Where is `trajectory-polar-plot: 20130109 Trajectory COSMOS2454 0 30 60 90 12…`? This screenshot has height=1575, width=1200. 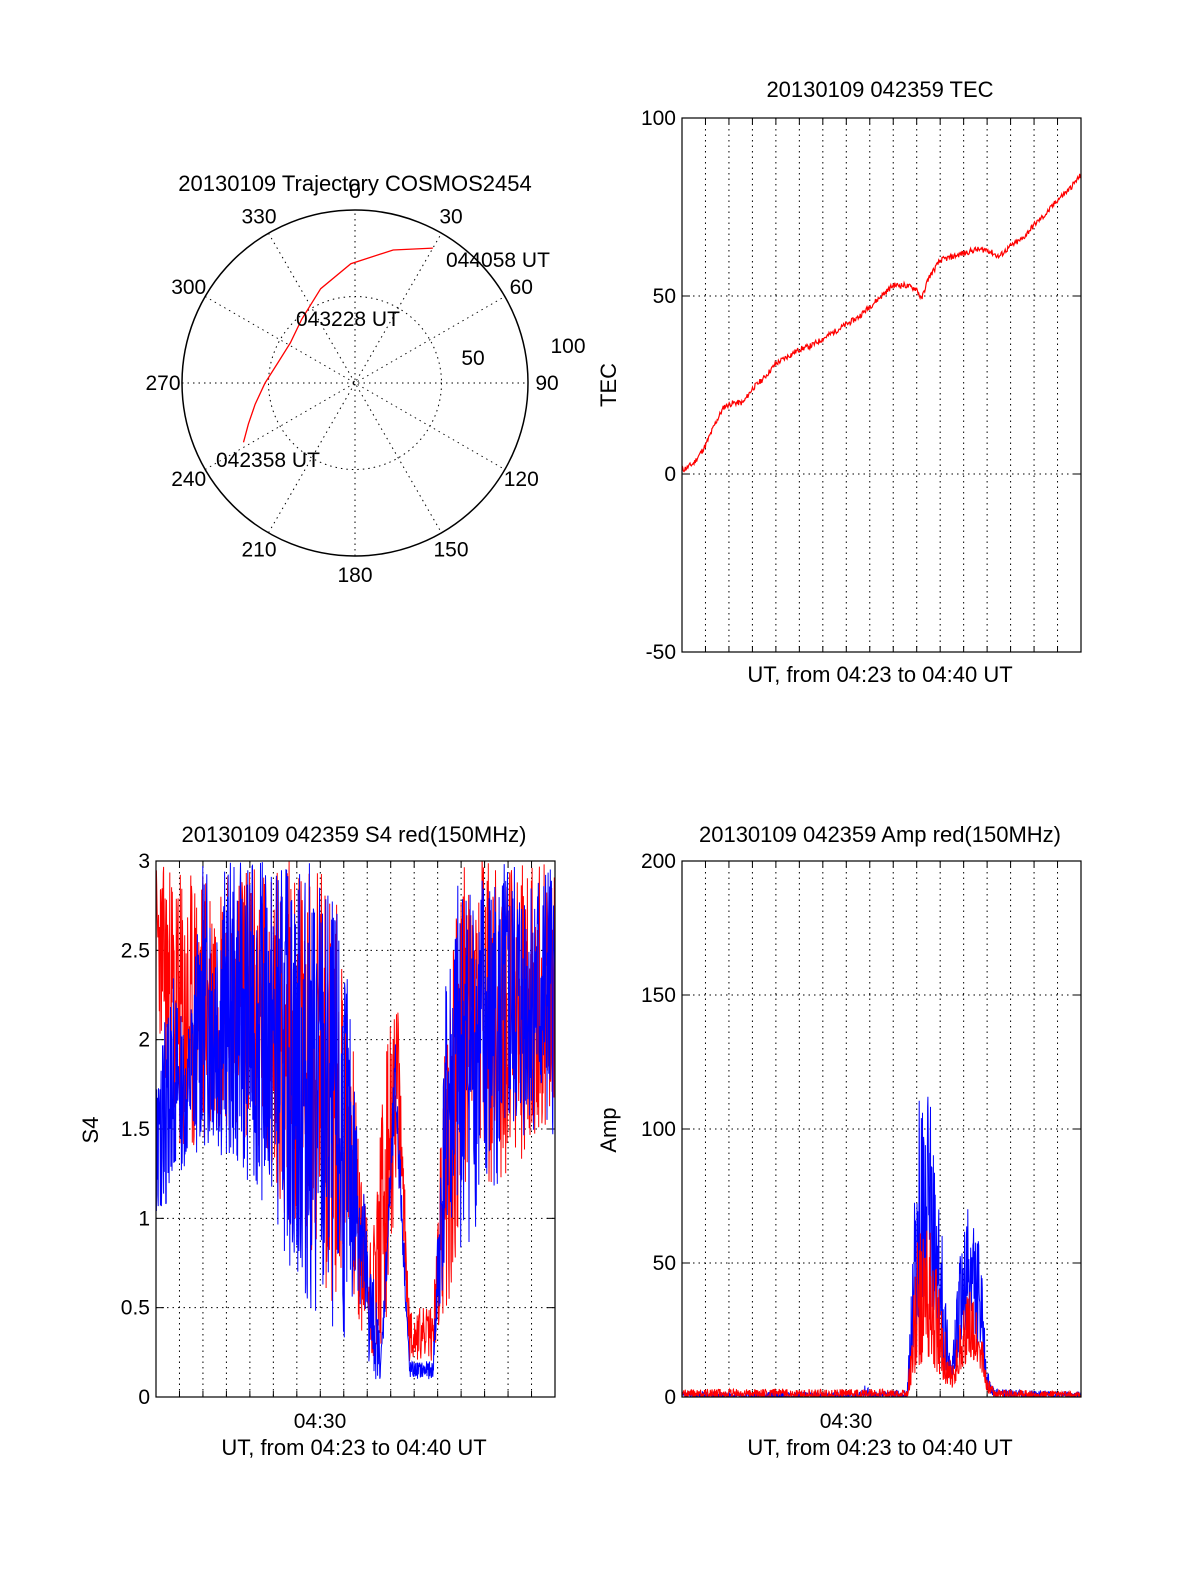 trajectory-polar-plot: 20130109 Trajectory COSMOS2454 0 30 60 90 12… is located at coordinates (365, 379).